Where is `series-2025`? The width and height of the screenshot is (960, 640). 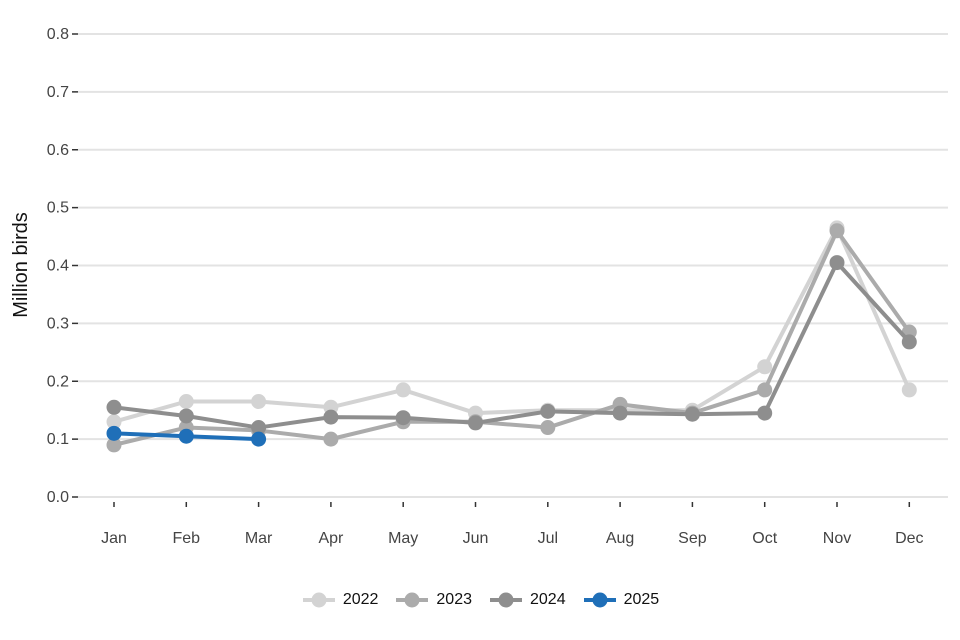
series-2025 is located at coordinates (186, 436).